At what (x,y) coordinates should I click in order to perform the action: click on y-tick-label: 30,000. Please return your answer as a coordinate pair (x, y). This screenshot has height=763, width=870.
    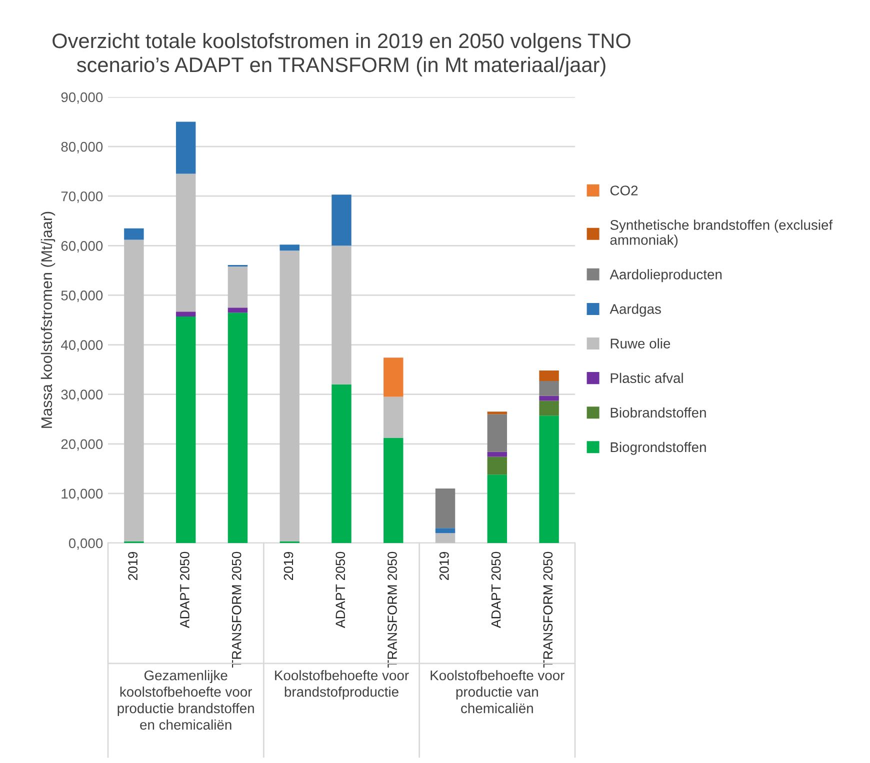
    Looking at the image, I should click on (82, 396).